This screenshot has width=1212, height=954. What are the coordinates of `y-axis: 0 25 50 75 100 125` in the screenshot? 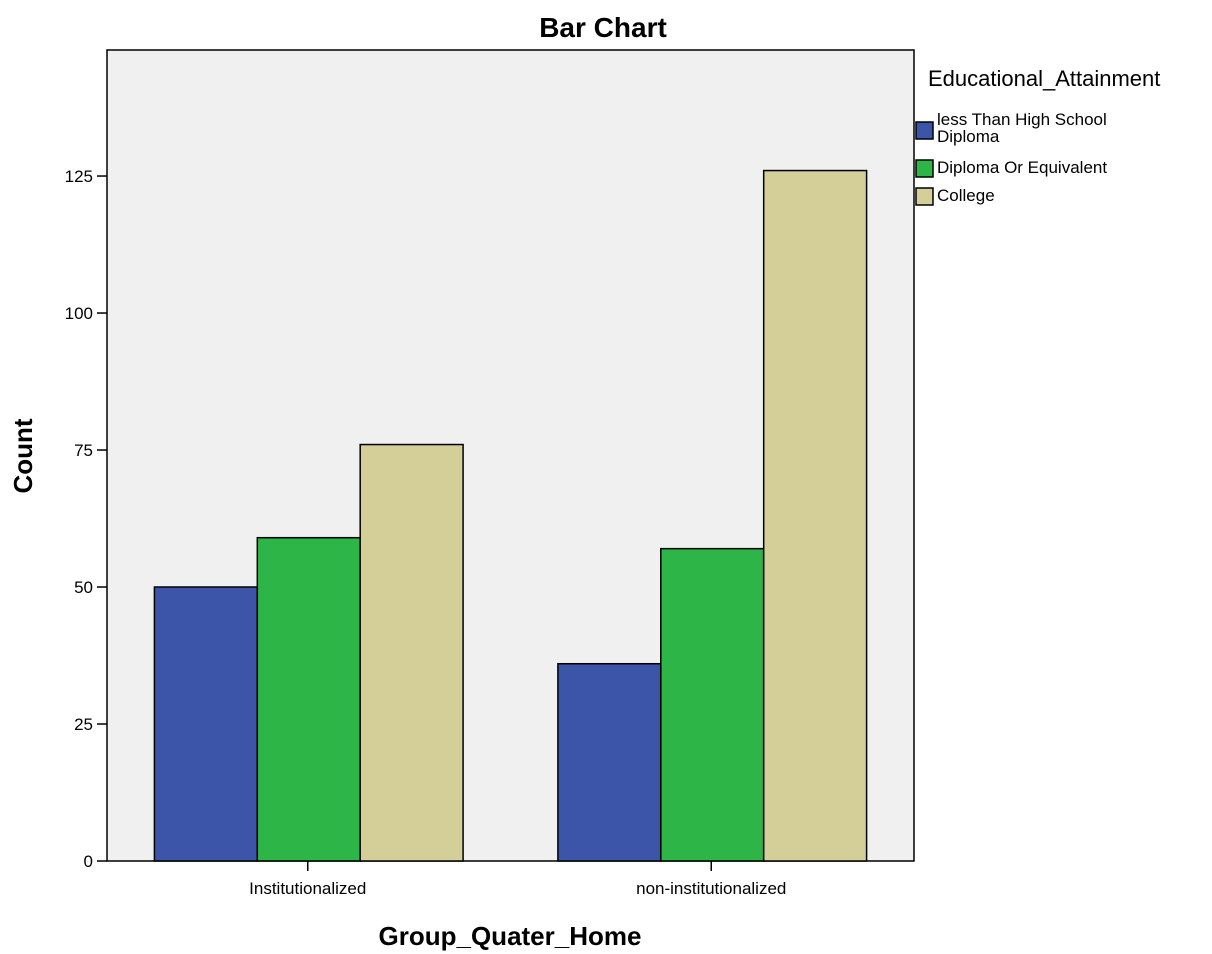 It's located at (86, 519).